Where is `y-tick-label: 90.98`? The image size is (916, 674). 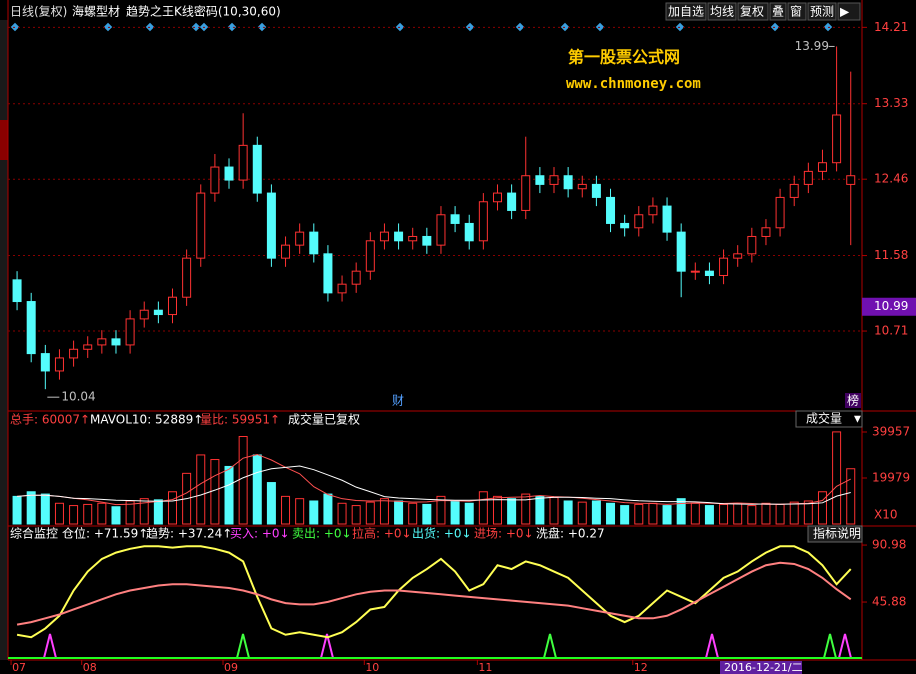 y-tick-label: 90.98 is located at coordinates (889, 545).